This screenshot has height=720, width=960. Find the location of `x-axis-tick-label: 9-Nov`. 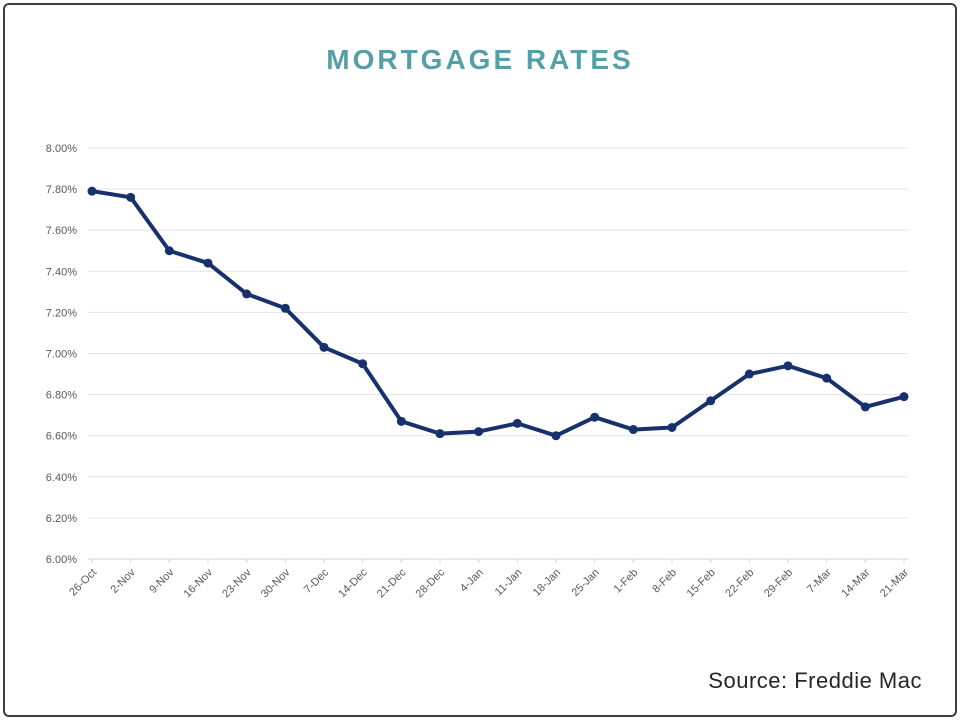

x-axis-tick-label: 9-Nov is located at coordinates (162, 581).